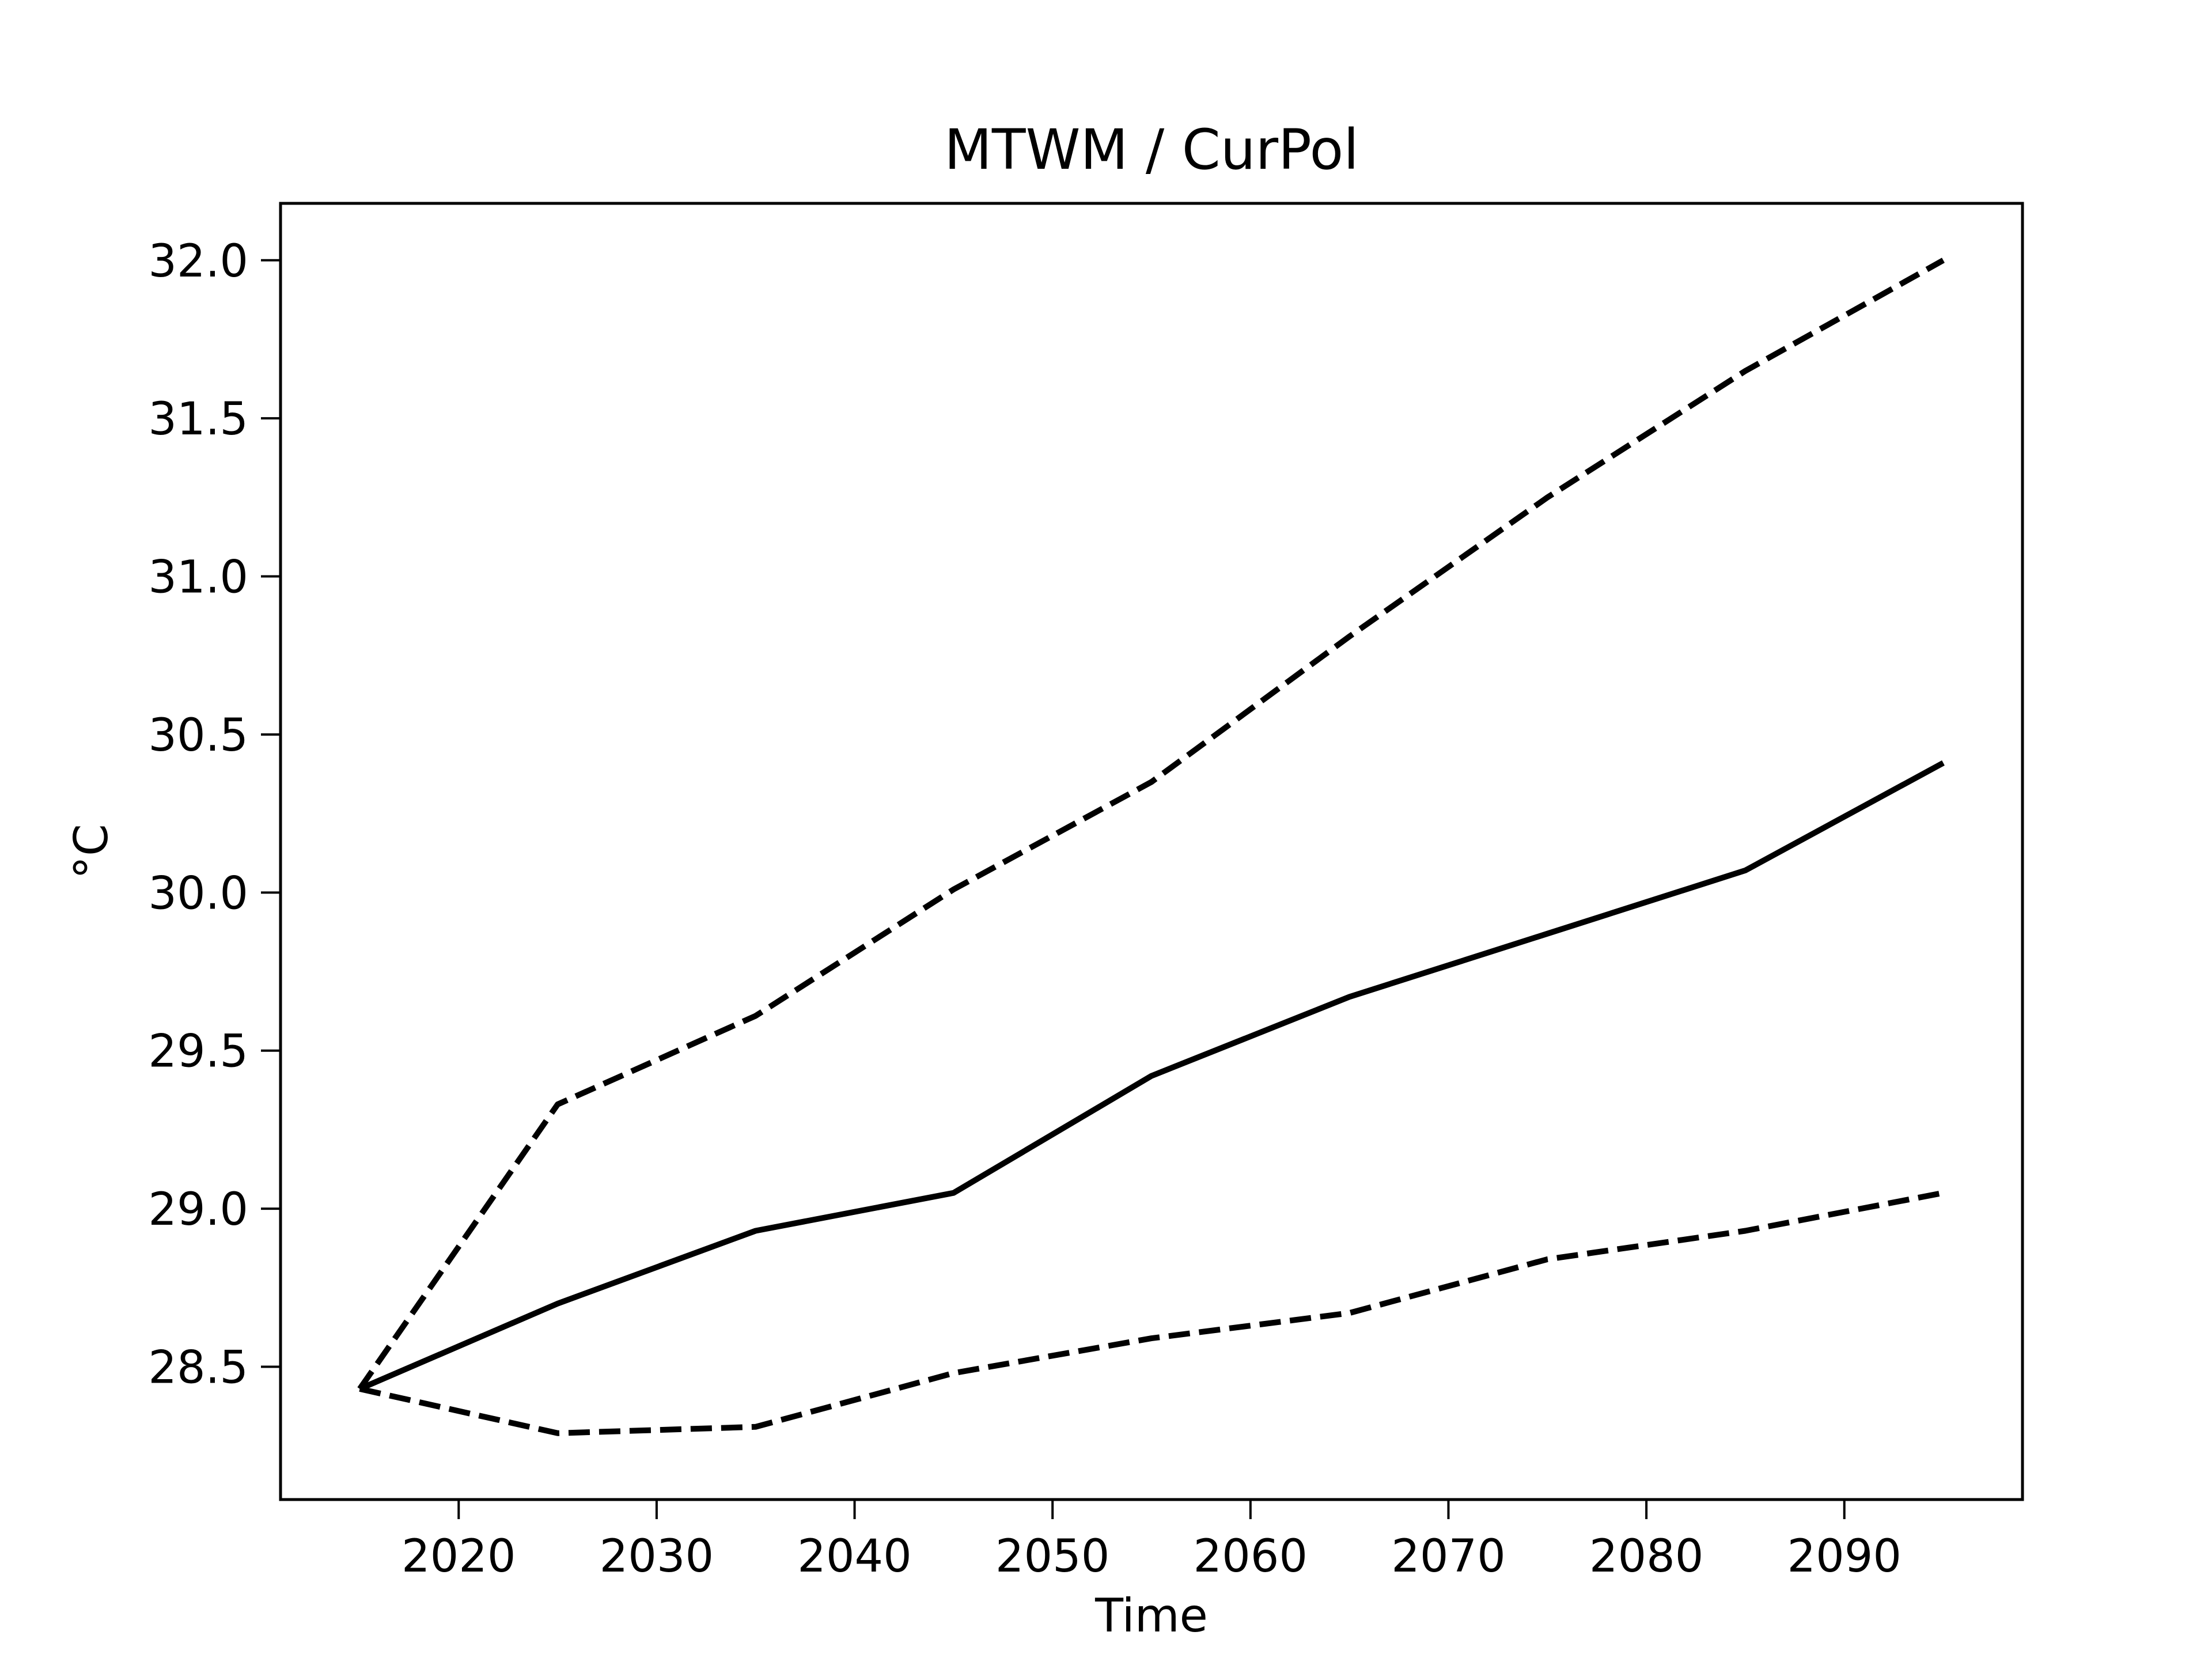 This screenshot has width=2212, height=1662. What do you see at coordinates (198, 578) in the screenshot?
I see `y-tick-label: 31.0` at bounding box center [198, 578].